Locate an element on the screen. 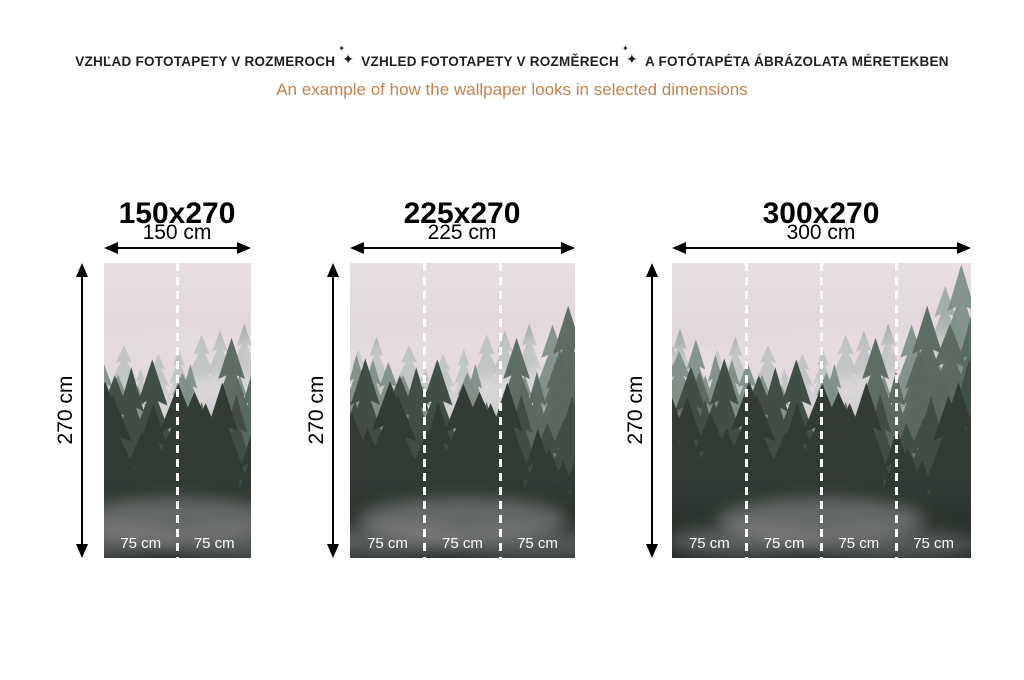 This screenshot has width=1024, height=680. panel-title: 225x270 is located at coordinates (462, 213).